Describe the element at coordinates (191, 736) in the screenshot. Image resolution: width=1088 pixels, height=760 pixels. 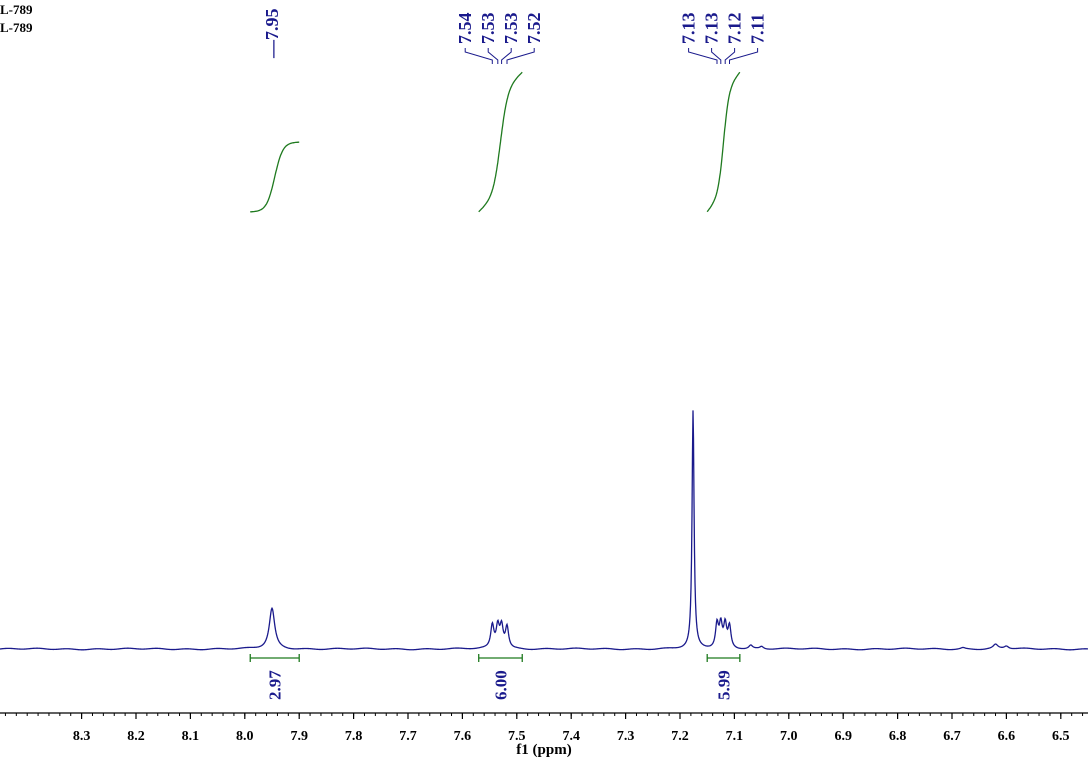
I see `x-tick-label: 8.1` at that location.